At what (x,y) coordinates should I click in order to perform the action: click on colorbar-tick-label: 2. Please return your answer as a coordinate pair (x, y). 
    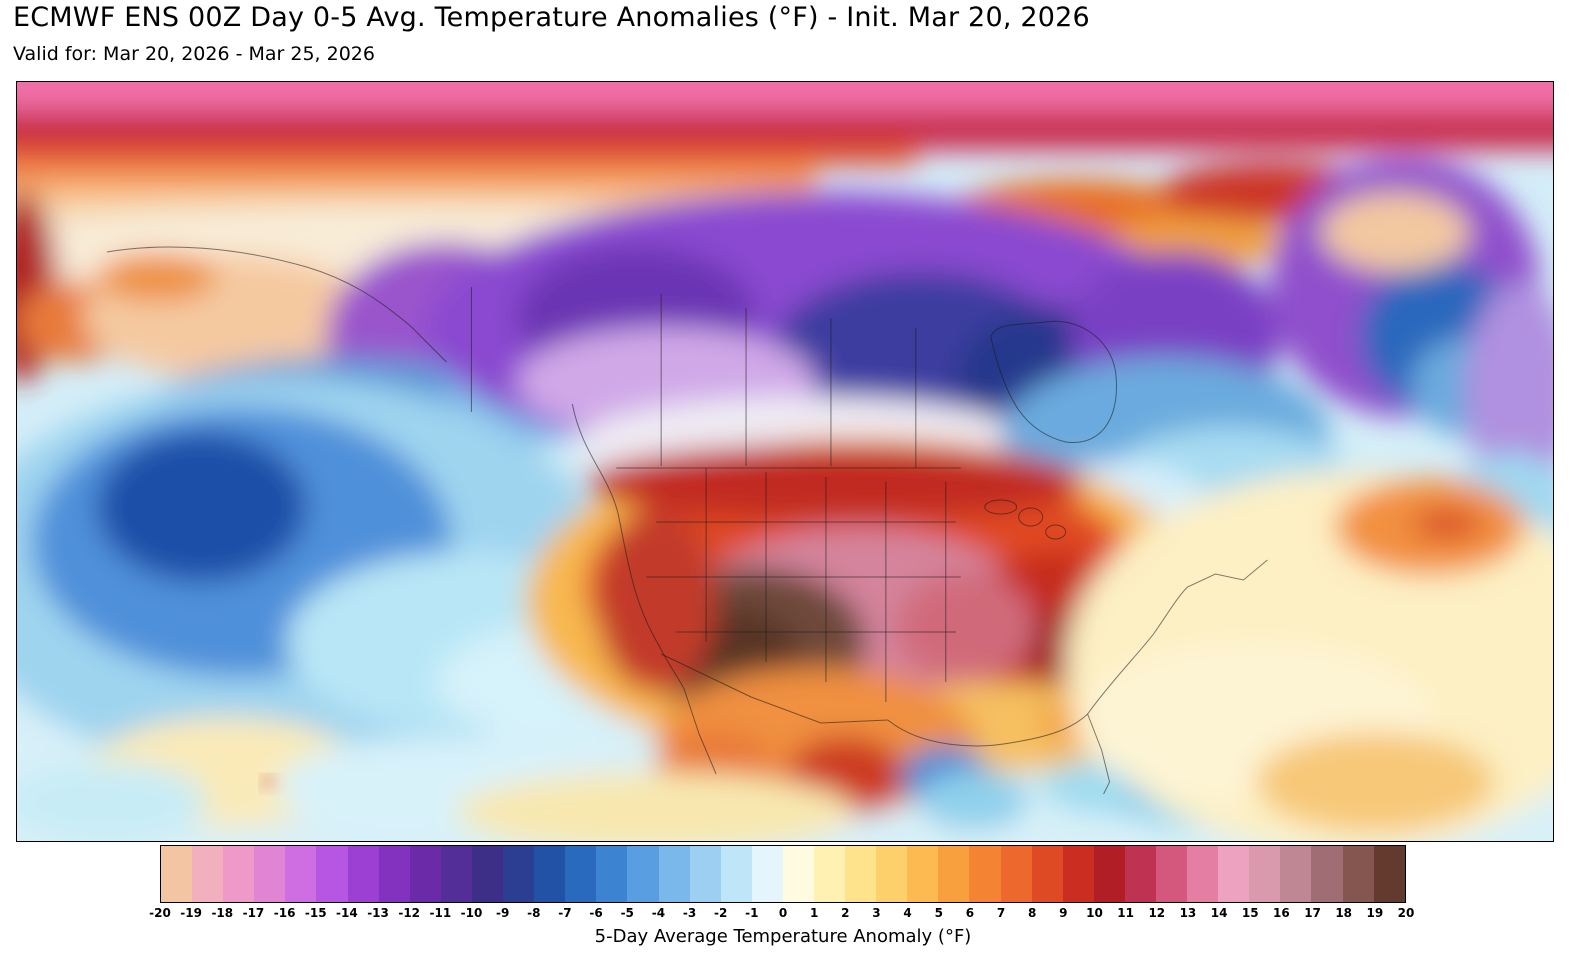
    Looking at the image, I should click on (845, 913).